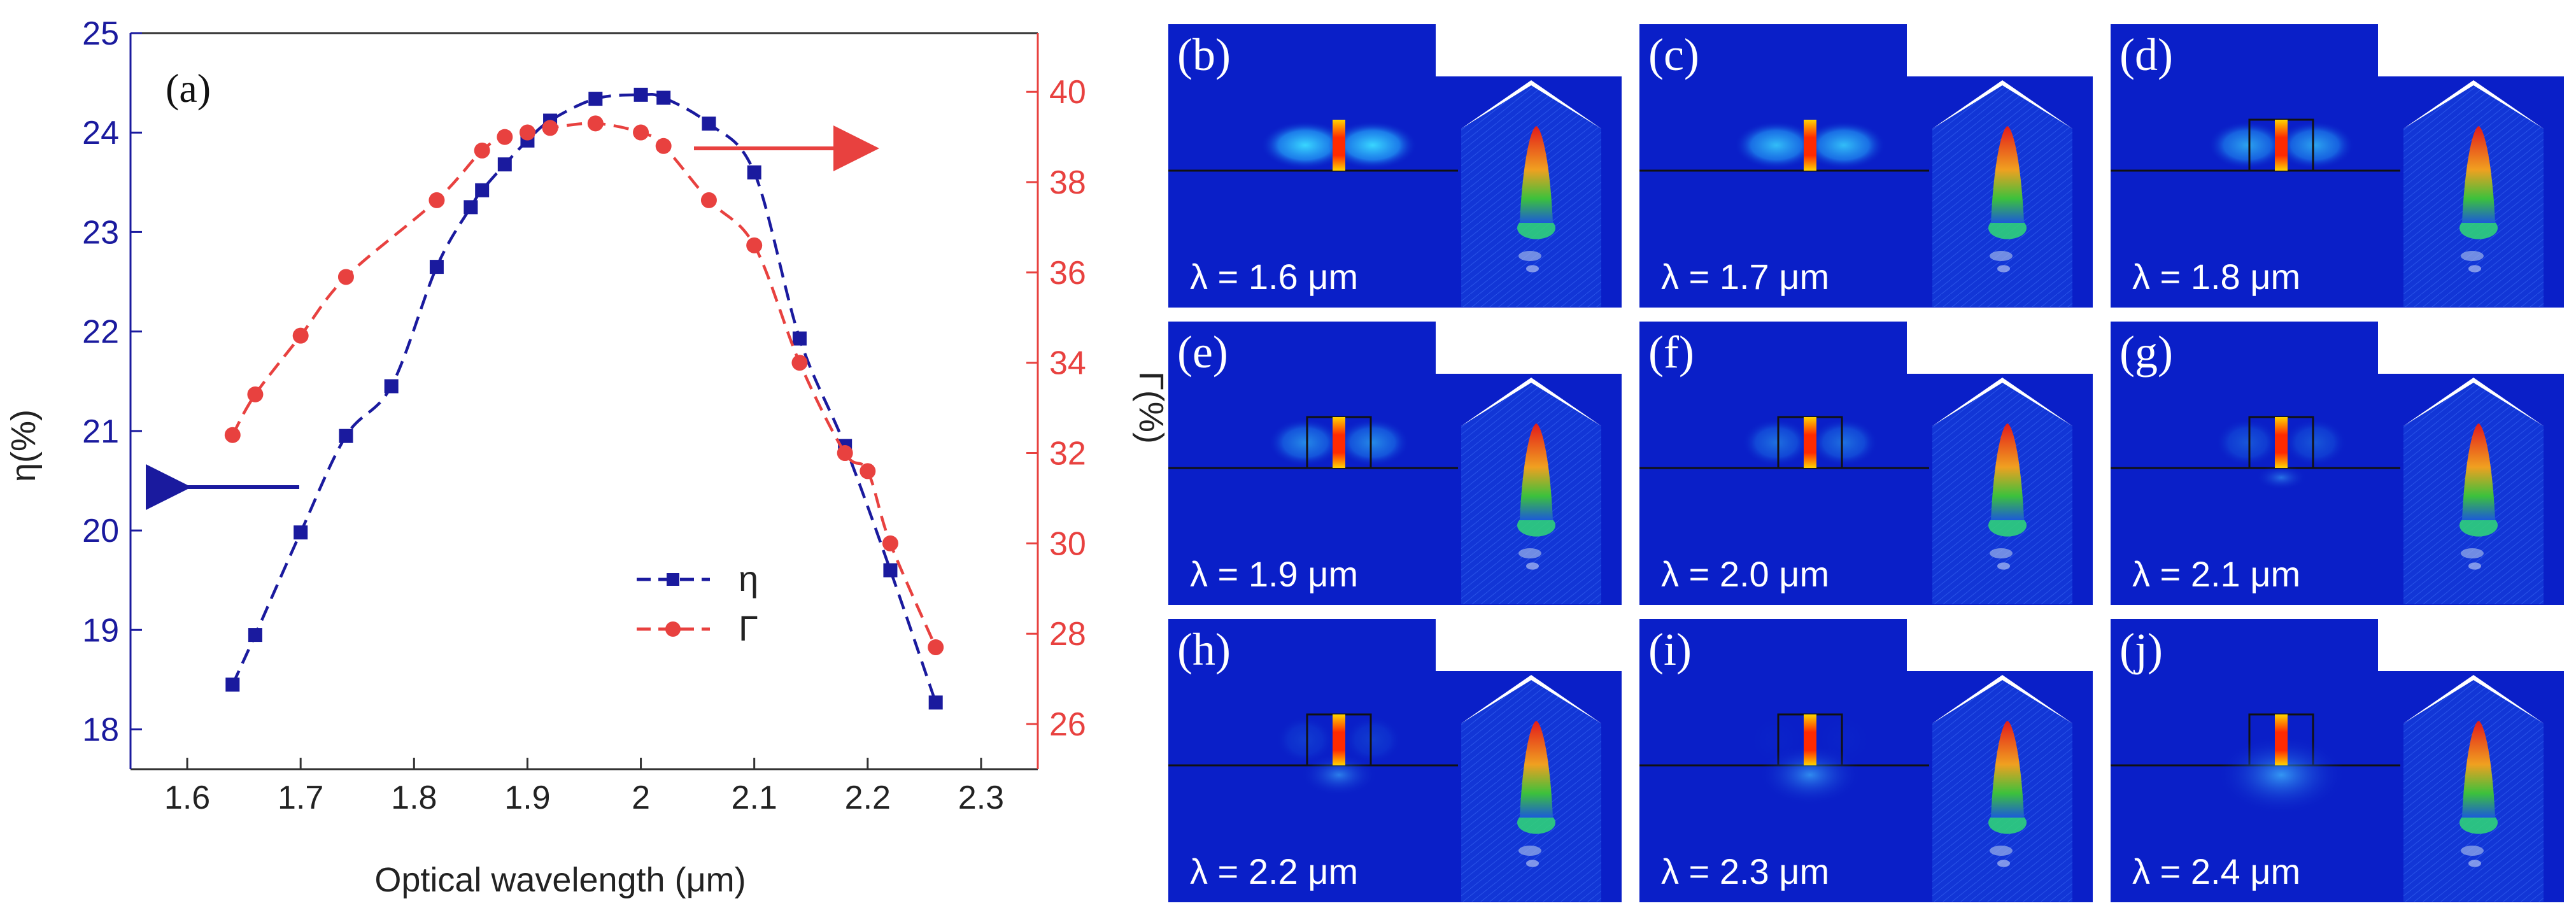 The image size is (2576, 915). Describe the element at coordinates (1866, 166) in the screenshot. I see `mode-panel: (c) λ = 1.7 μm` at that location.